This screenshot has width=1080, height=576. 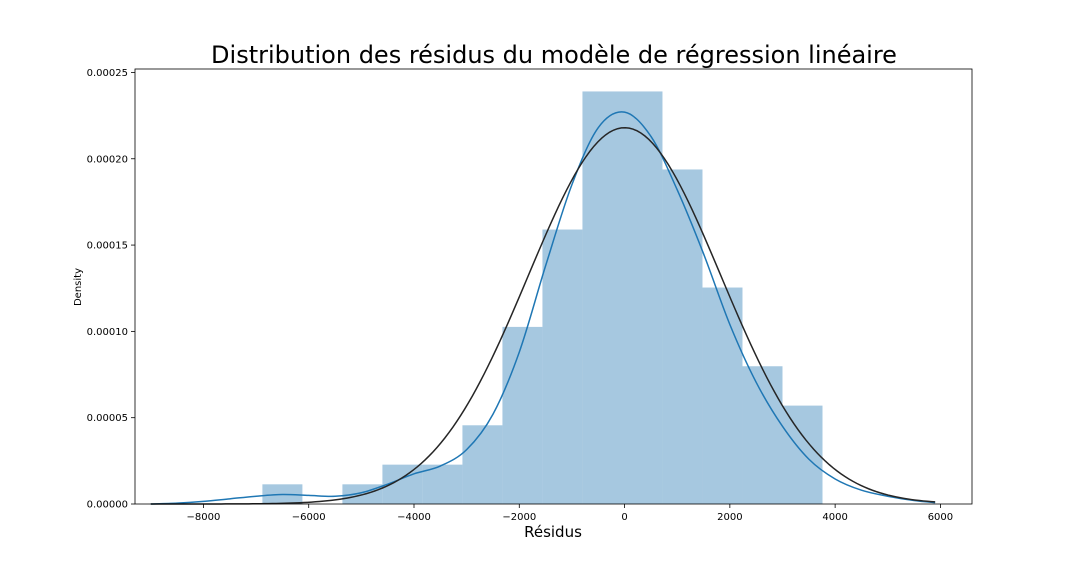 I want to click on y-tick-label: 0.00000, so click(x=107, y=505).